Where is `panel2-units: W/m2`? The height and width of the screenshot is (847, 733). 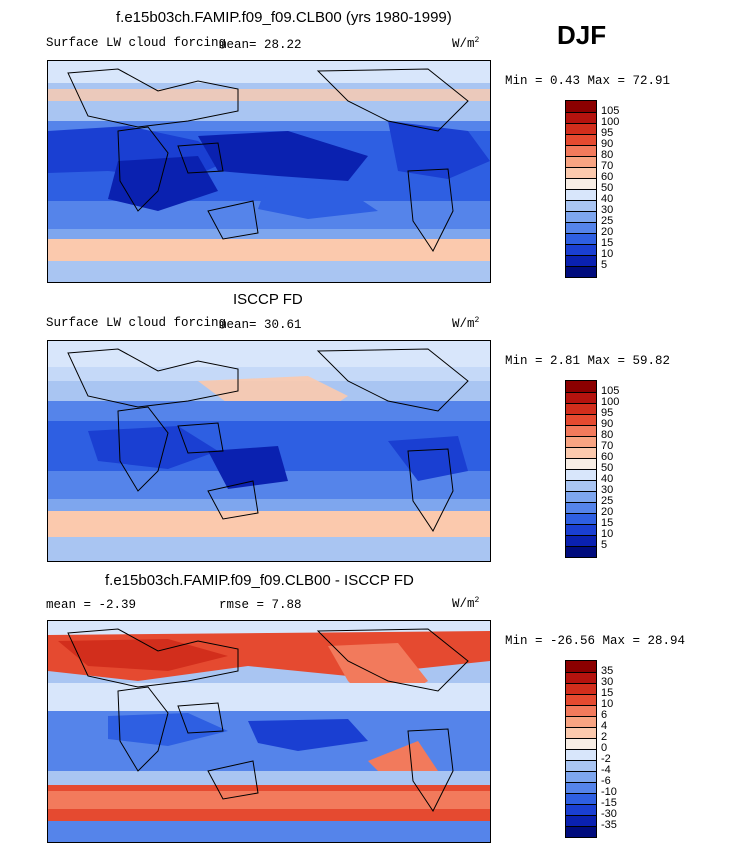
panel2-units: W/m2 is located at coordinates (466, 324).